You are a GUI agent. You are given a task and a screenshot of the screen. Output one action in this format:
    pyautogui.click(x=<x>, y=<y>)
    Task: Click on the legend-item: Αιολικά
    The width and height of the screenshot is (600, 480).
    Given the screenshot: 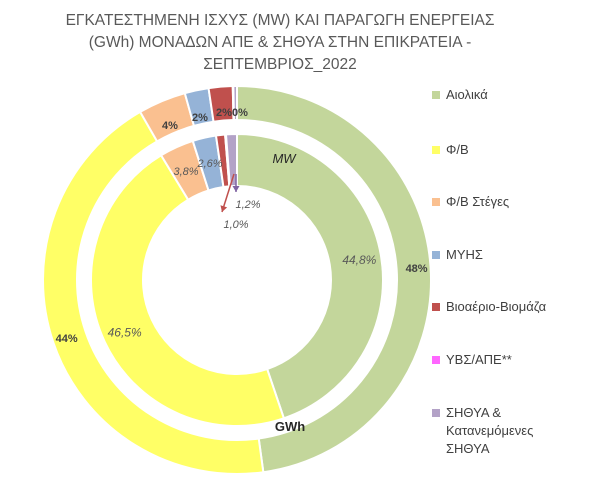 What is the action you would take?
    pyautogui.click(x=509, y=95)
    